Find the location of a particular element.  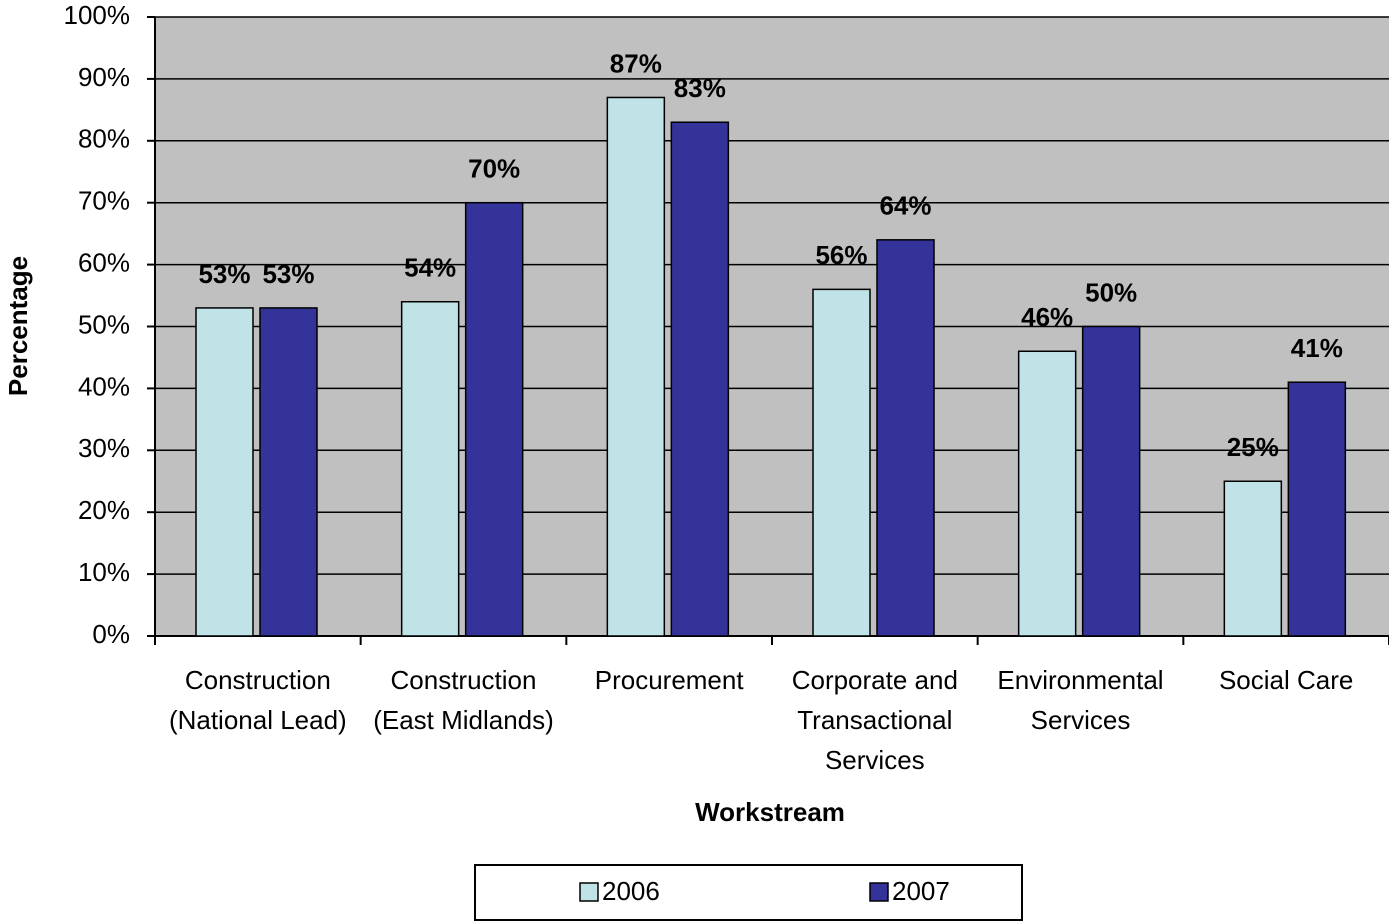

y-tick-label: 70% is located at coordinates (104, 201).